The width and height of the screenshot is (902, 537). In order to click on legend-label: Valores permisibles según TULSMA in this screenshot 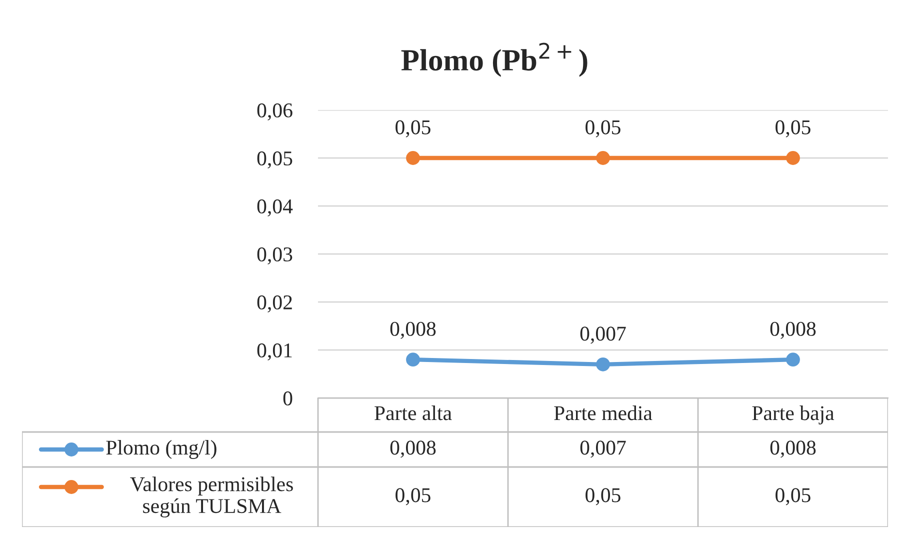, I will do `click(211, 497)`.